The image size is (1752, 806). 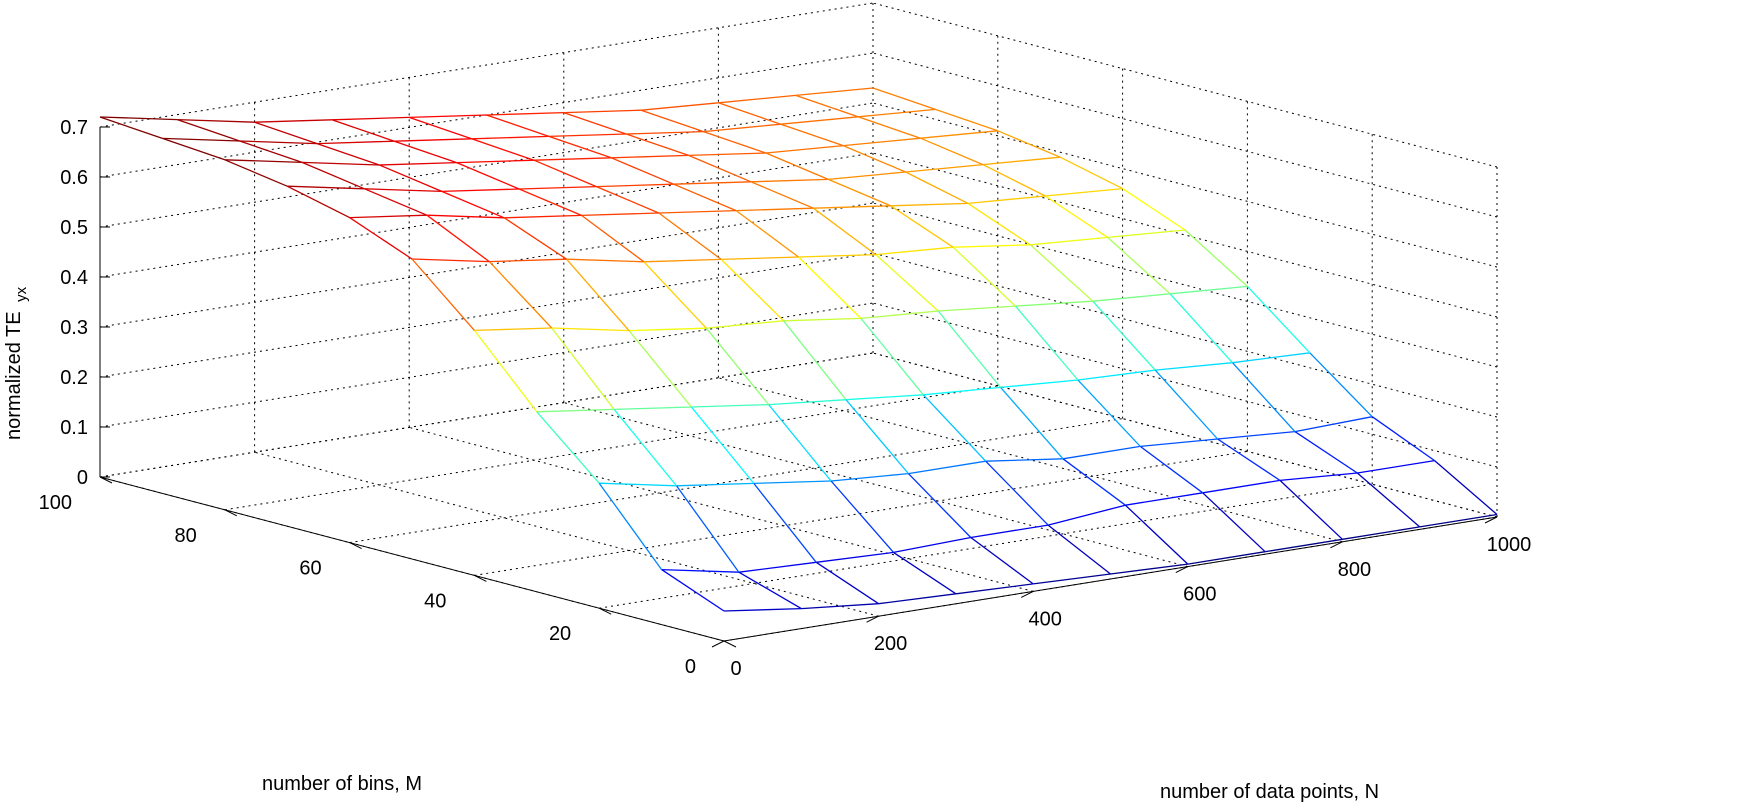 I want to click on x-tick-label: 1000, so click(x=1509, y=545).